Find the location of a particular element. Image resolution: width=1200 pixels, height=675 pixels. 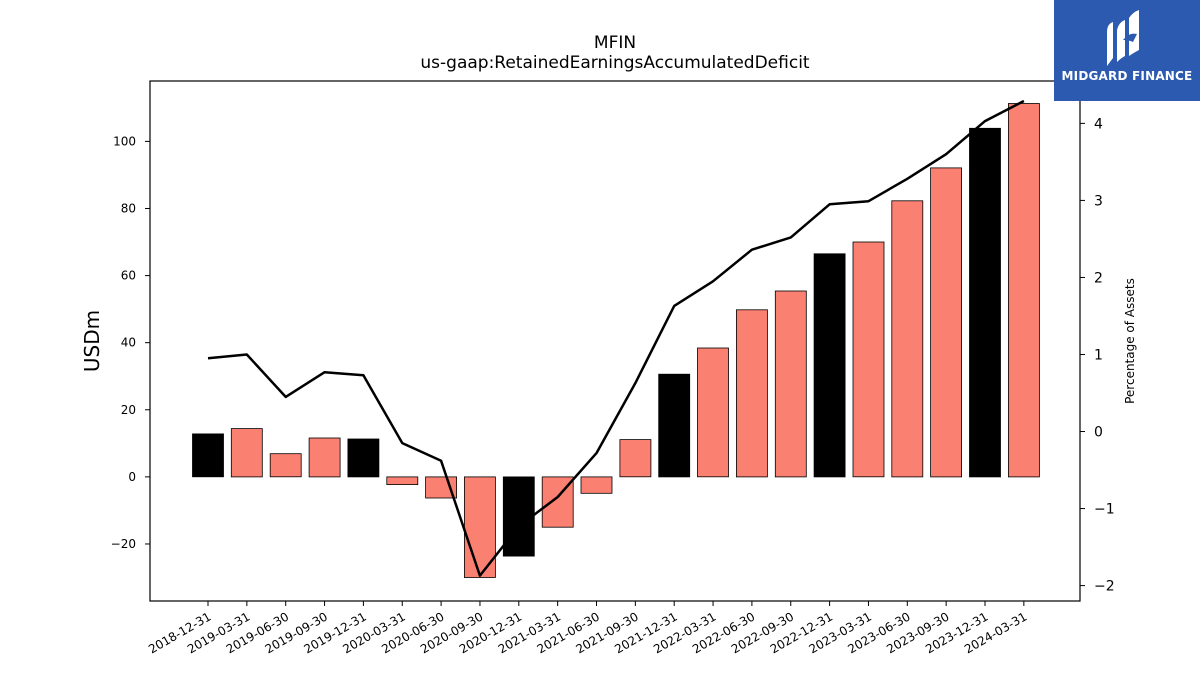

y-tick-label: 40 is located at coordinates (128, 343).